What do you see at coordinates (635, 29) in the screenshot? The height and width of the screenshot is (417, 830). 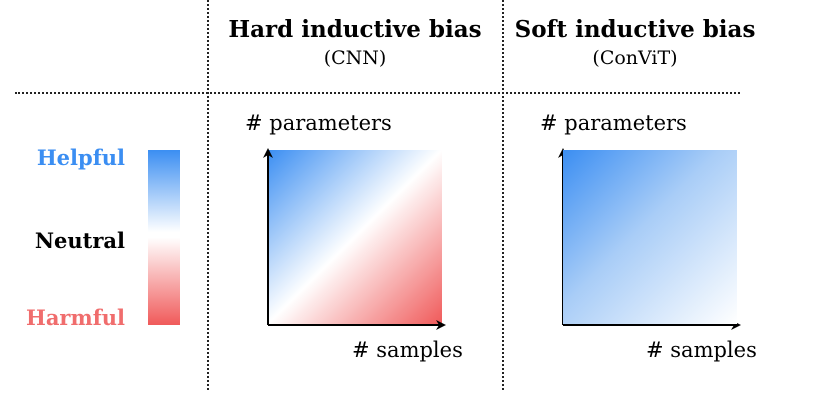 I see `soft-bias-title: Soft inductive bias` at bounding box center [635, 29].